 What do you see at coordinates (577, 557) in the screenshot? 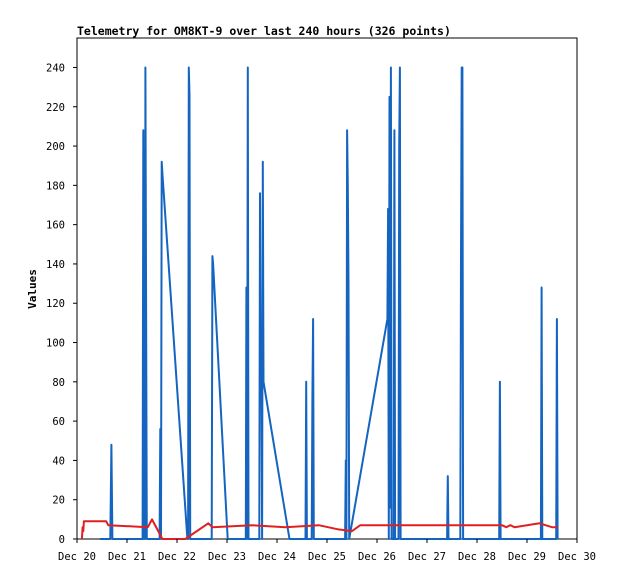
I see `x-tick-label: Dec 30` at bounding box center [577, 557].